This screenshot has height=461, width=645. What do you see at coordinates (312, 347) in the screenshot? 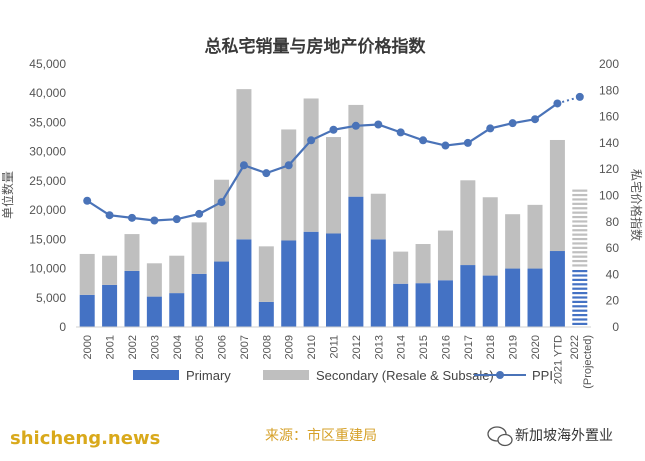
I see `x-tick-label: 2010` at bounding box center [312, 347].